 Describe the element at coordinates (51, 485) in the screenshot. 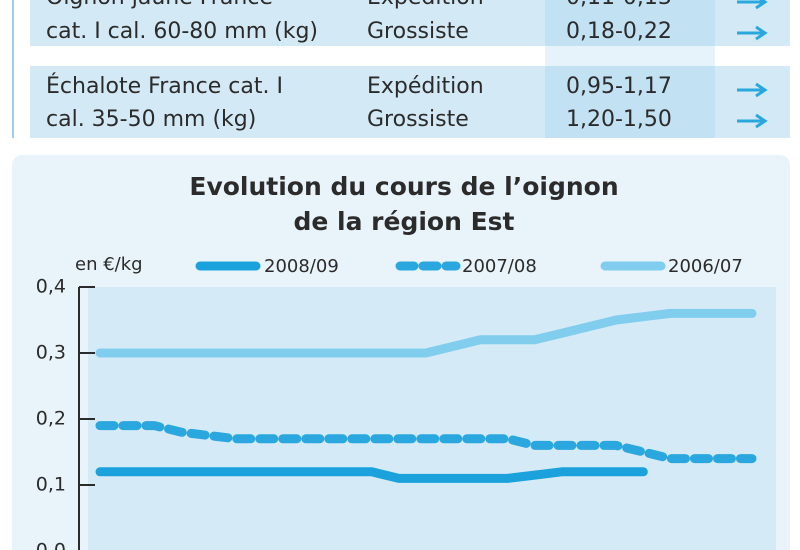

I see `y-tick-label: 0,1` at that location.